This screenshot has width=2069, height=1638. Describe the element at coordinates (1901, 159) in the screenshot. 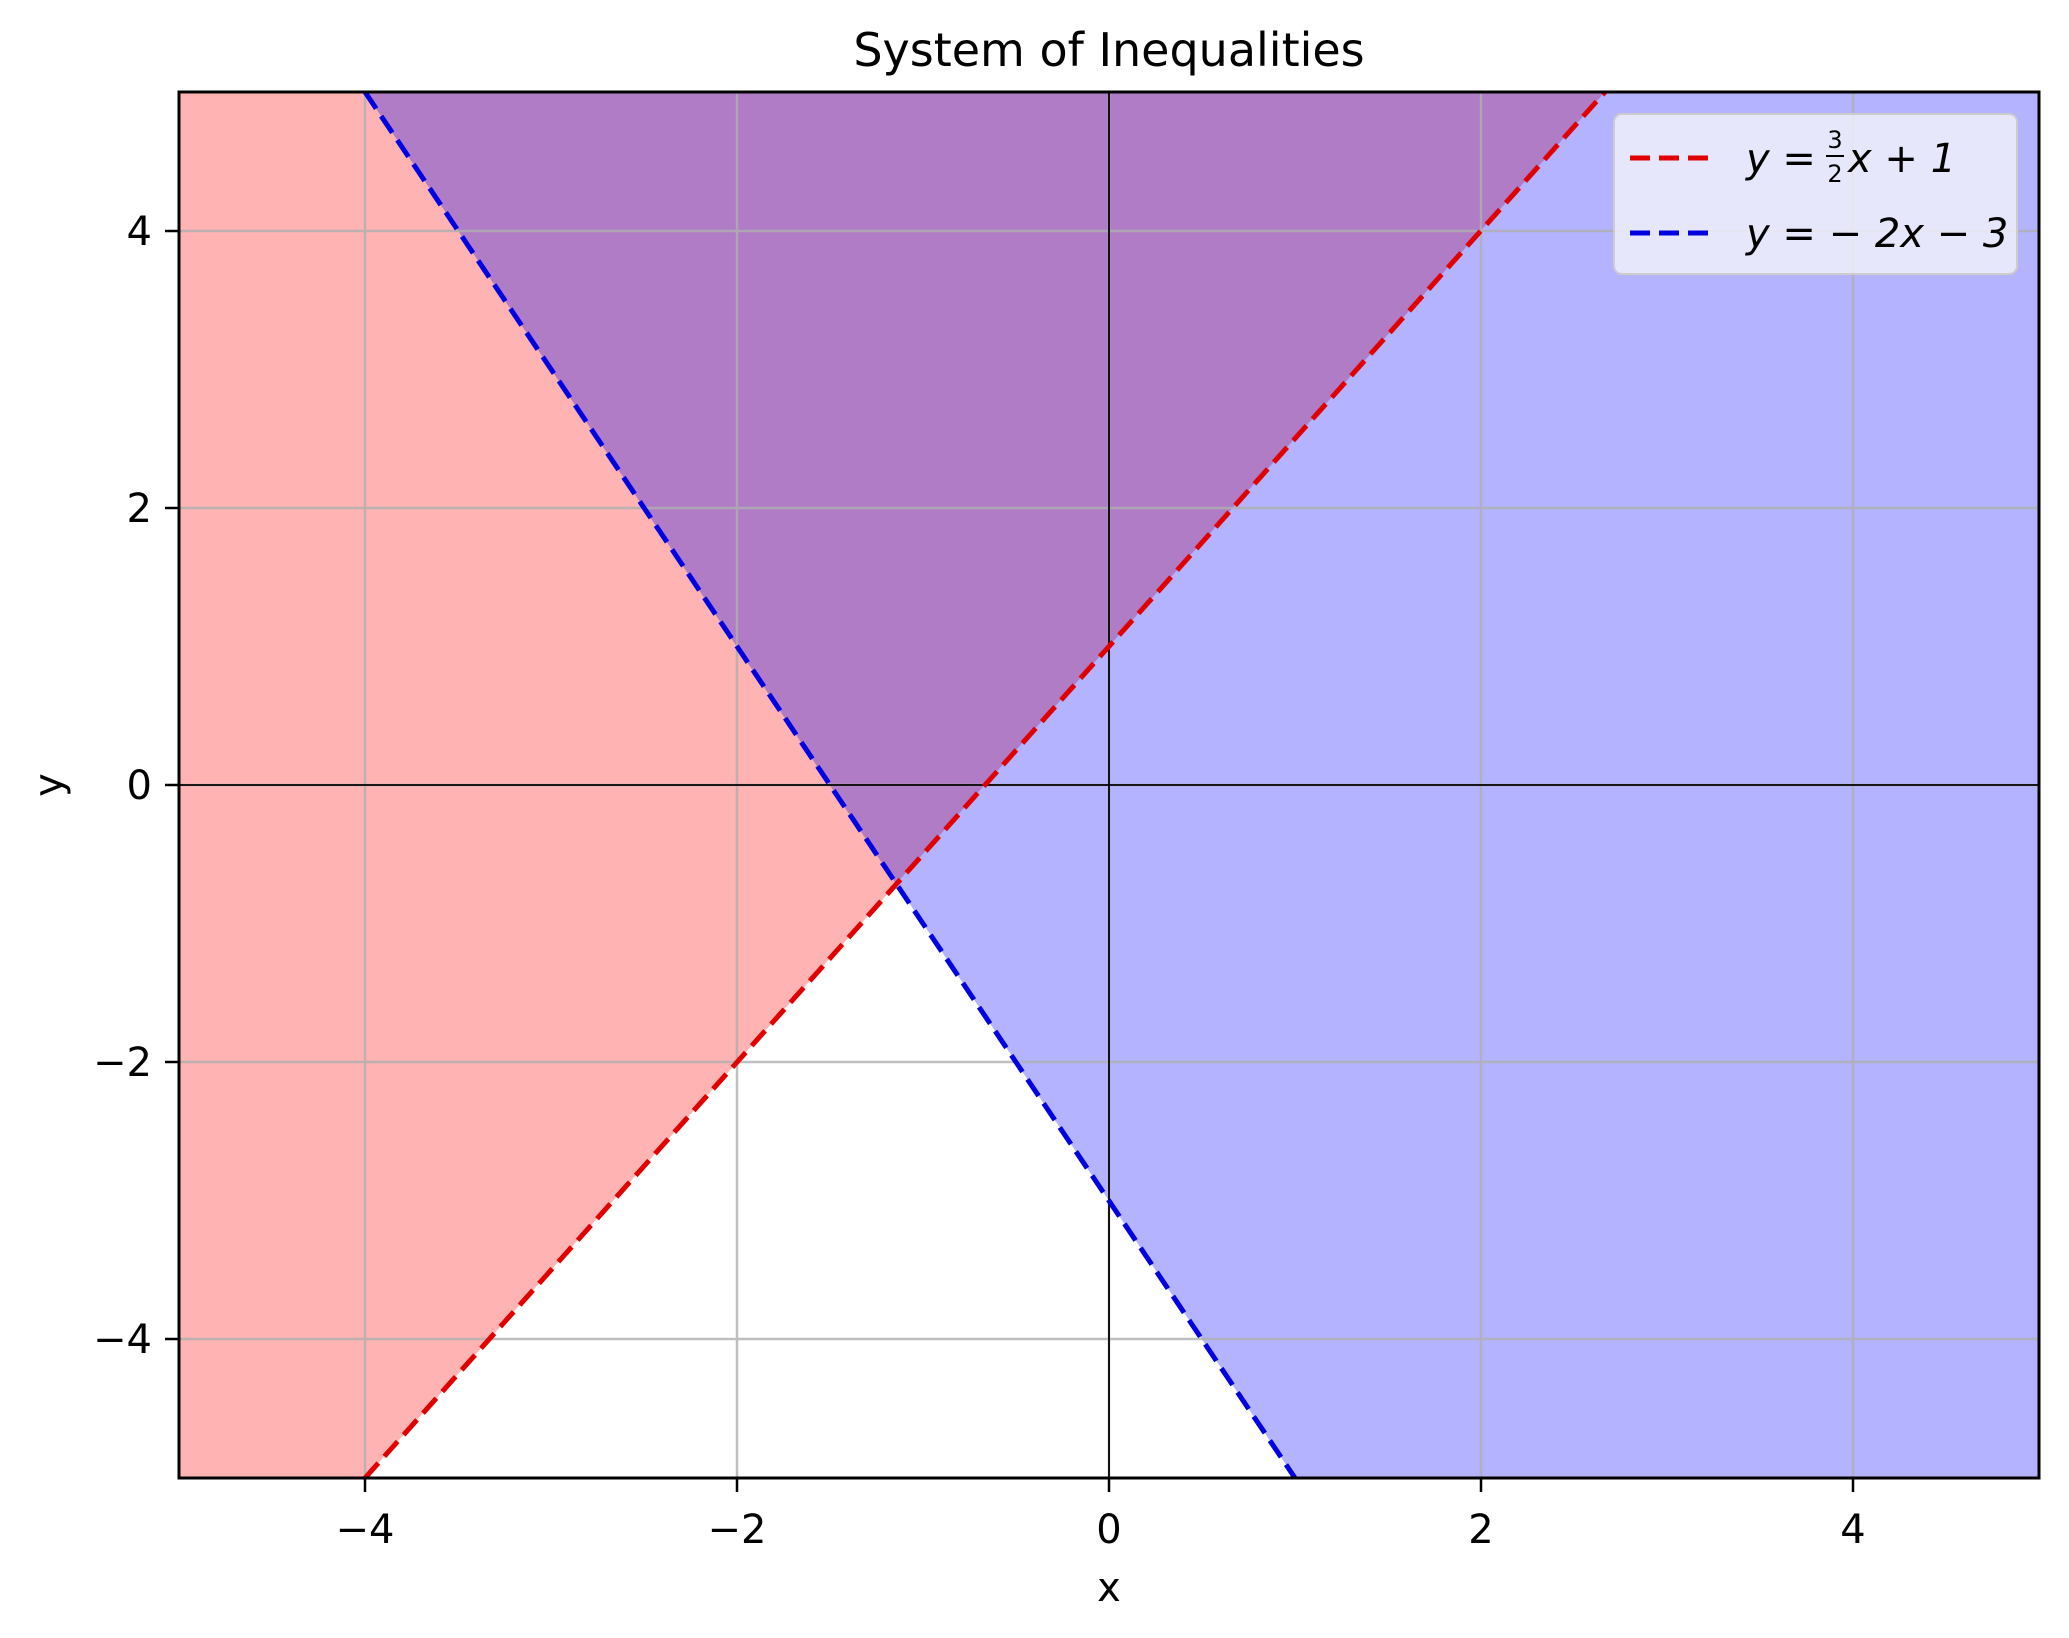

I see `legend-red-post: x + 1` at that location.